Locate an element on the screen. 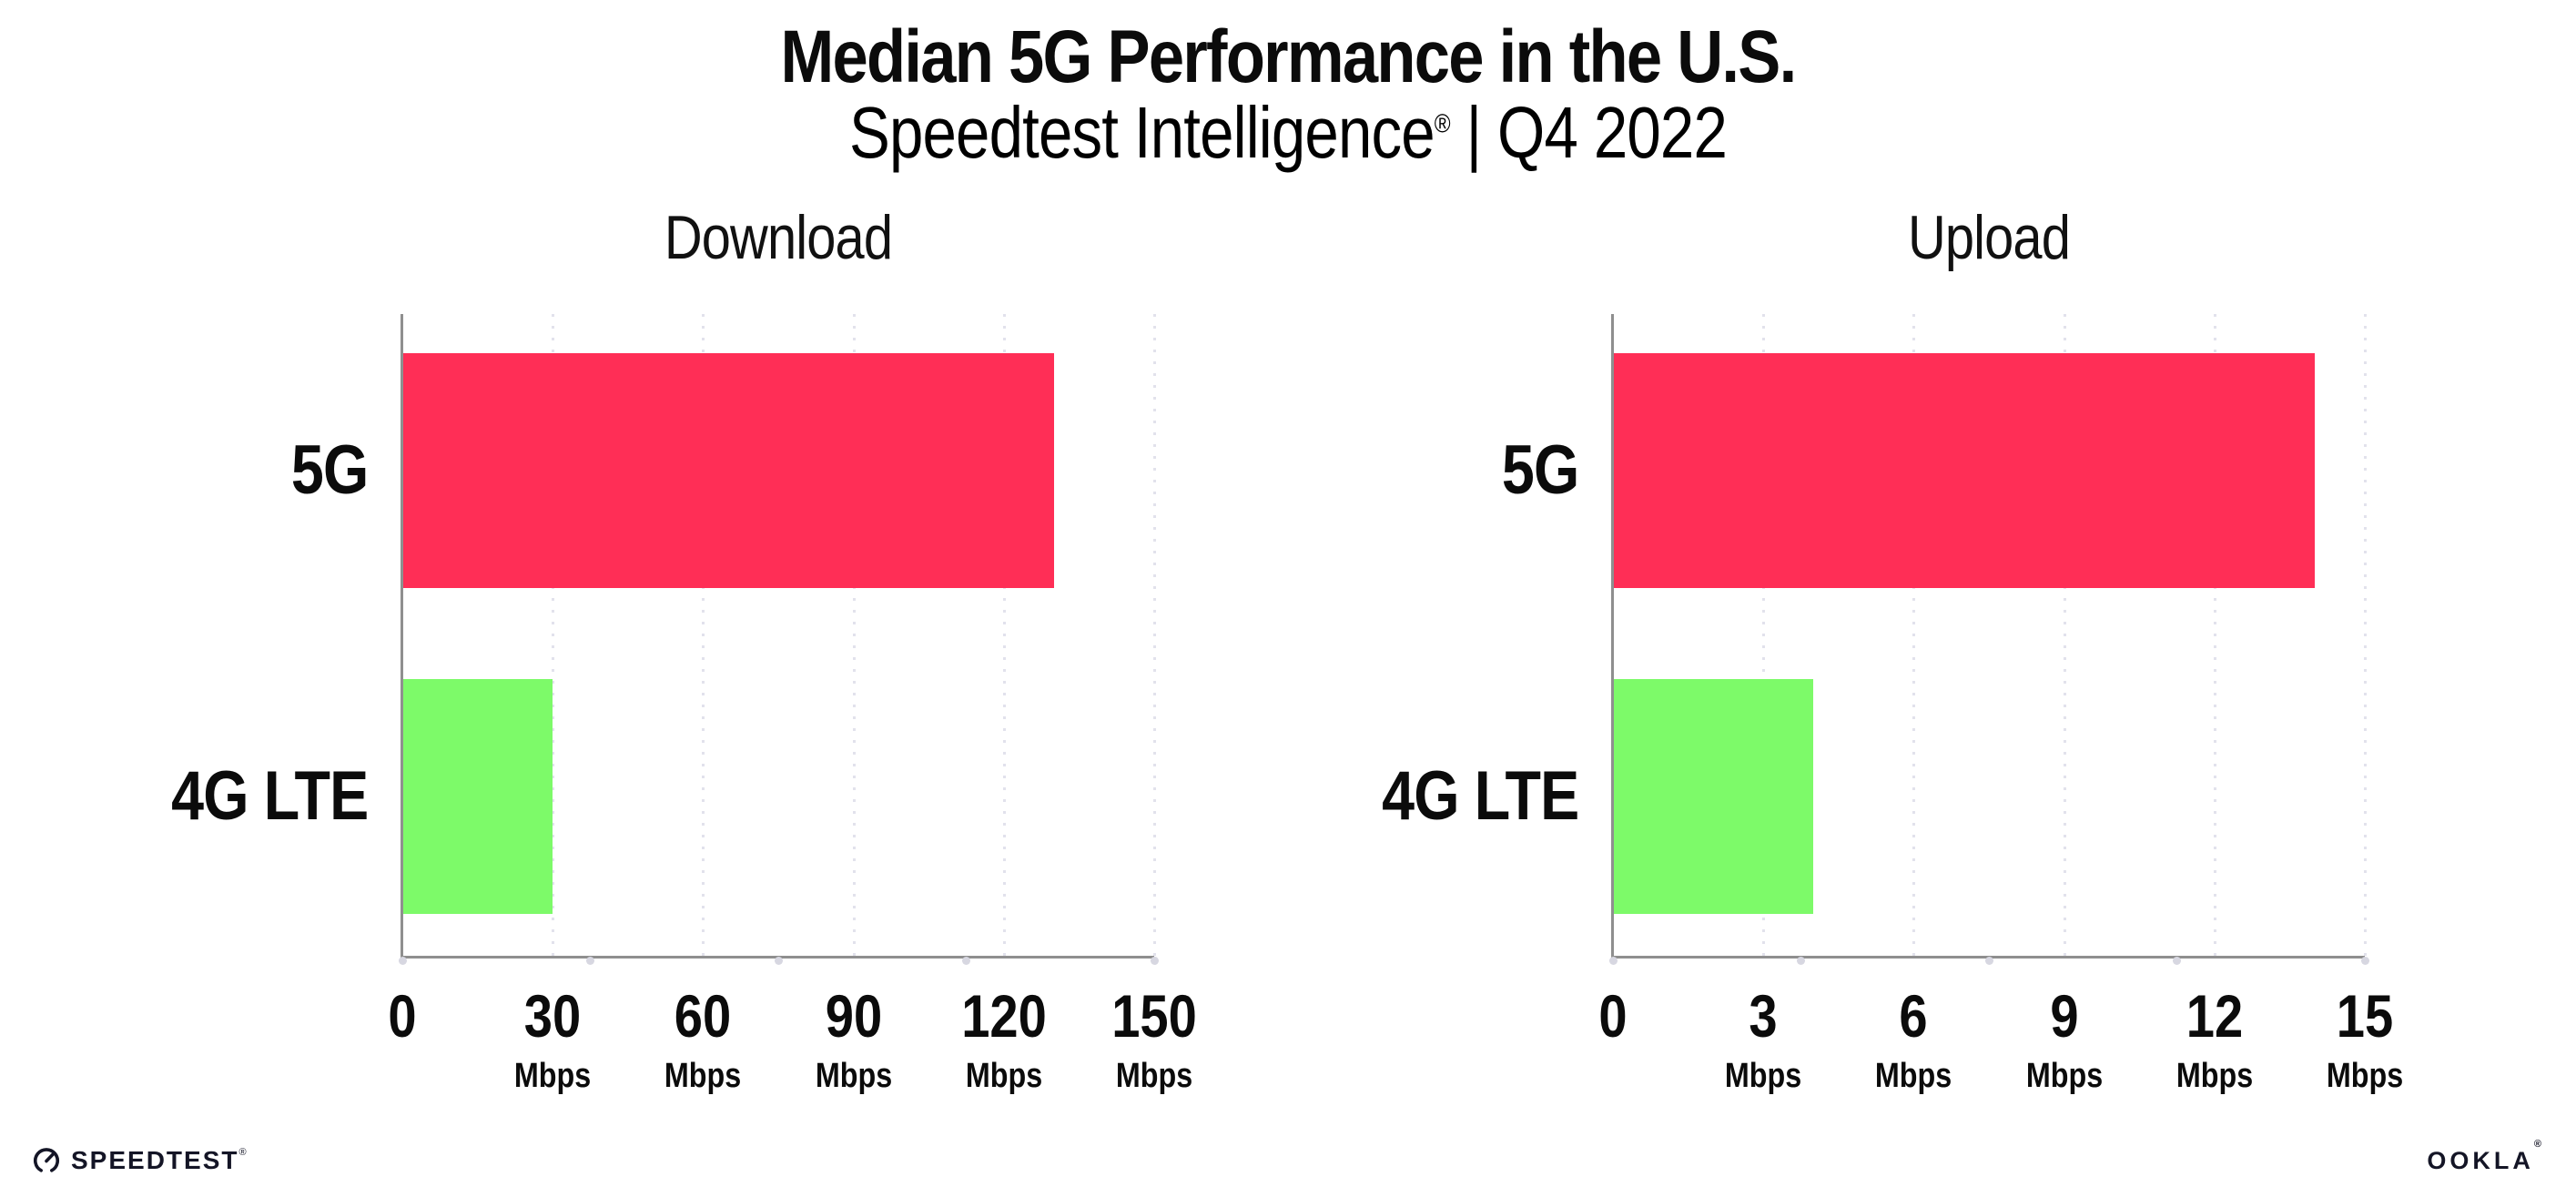 This screenshot has width=2576, height=1197. x-tick-value: 60 is located at coordinates (703, 1016).